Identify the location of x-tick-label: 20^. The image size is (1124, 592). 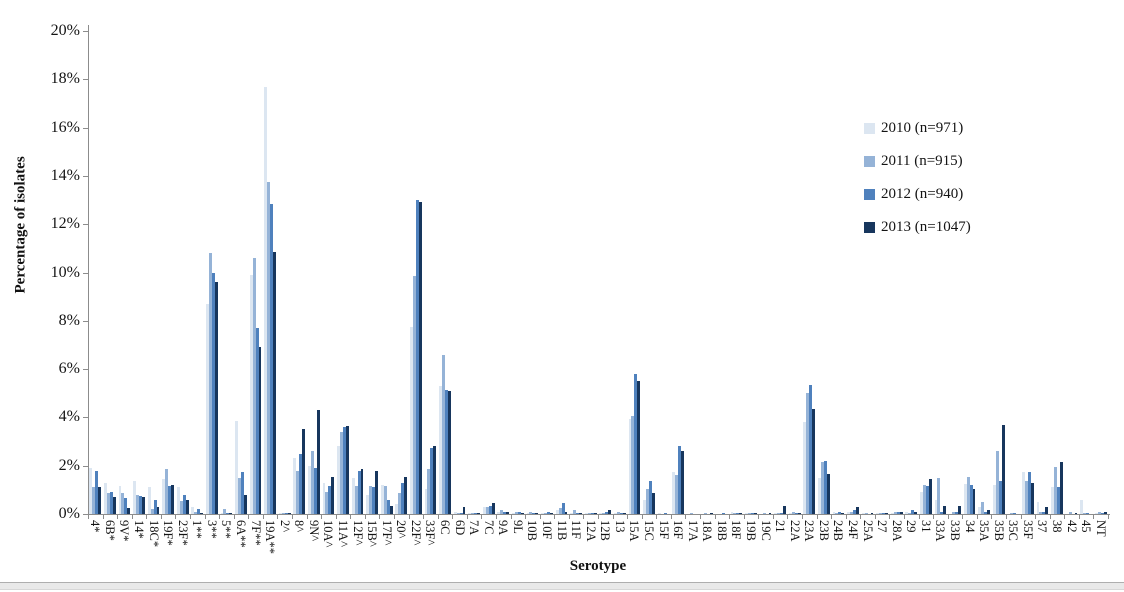
(401, 529).